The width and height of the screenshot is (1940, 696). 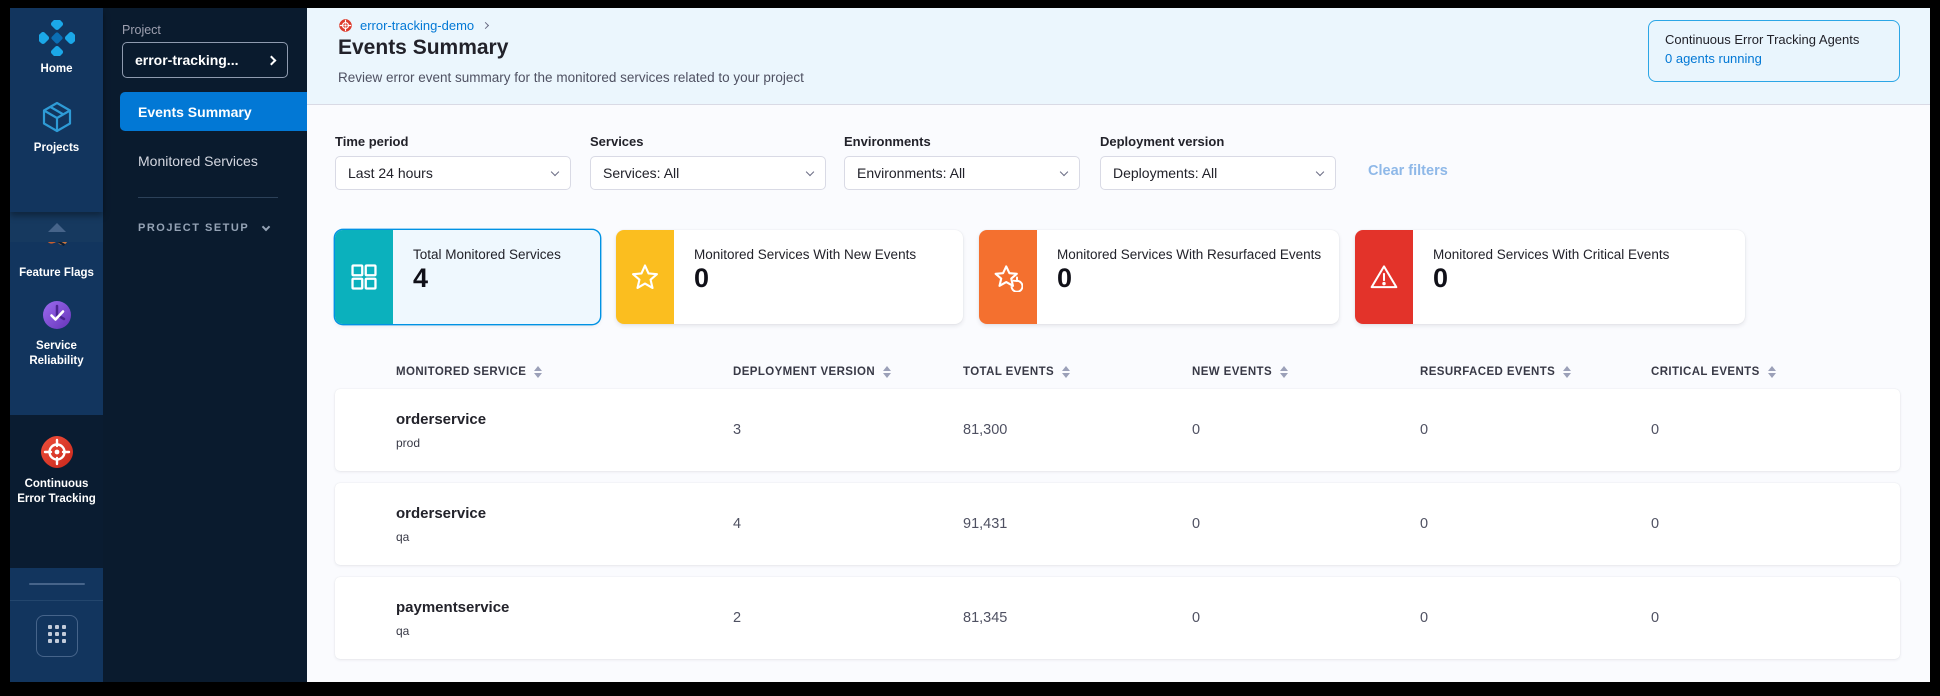 What do you see at coordinates (1408, 171) in the screenshot?
I see `clear-filters-button: Clear filters` at bounding box center [1408, 171].